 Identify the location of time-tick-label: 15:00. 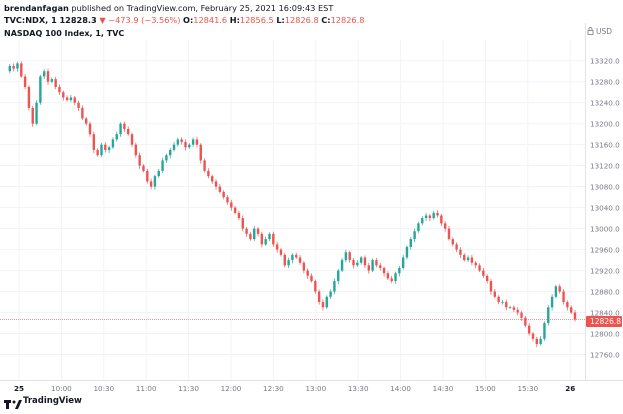
(485, 388).